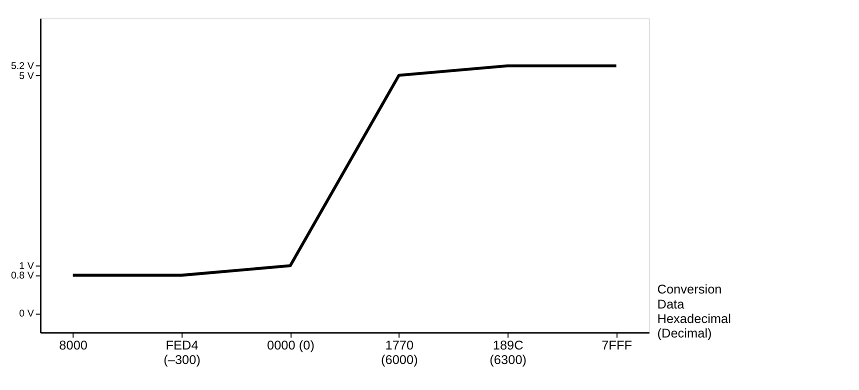  Describe the element at coordinates (508, 353) in the screenshot. I see `x-tick-label: 189C (6300)` at that location.